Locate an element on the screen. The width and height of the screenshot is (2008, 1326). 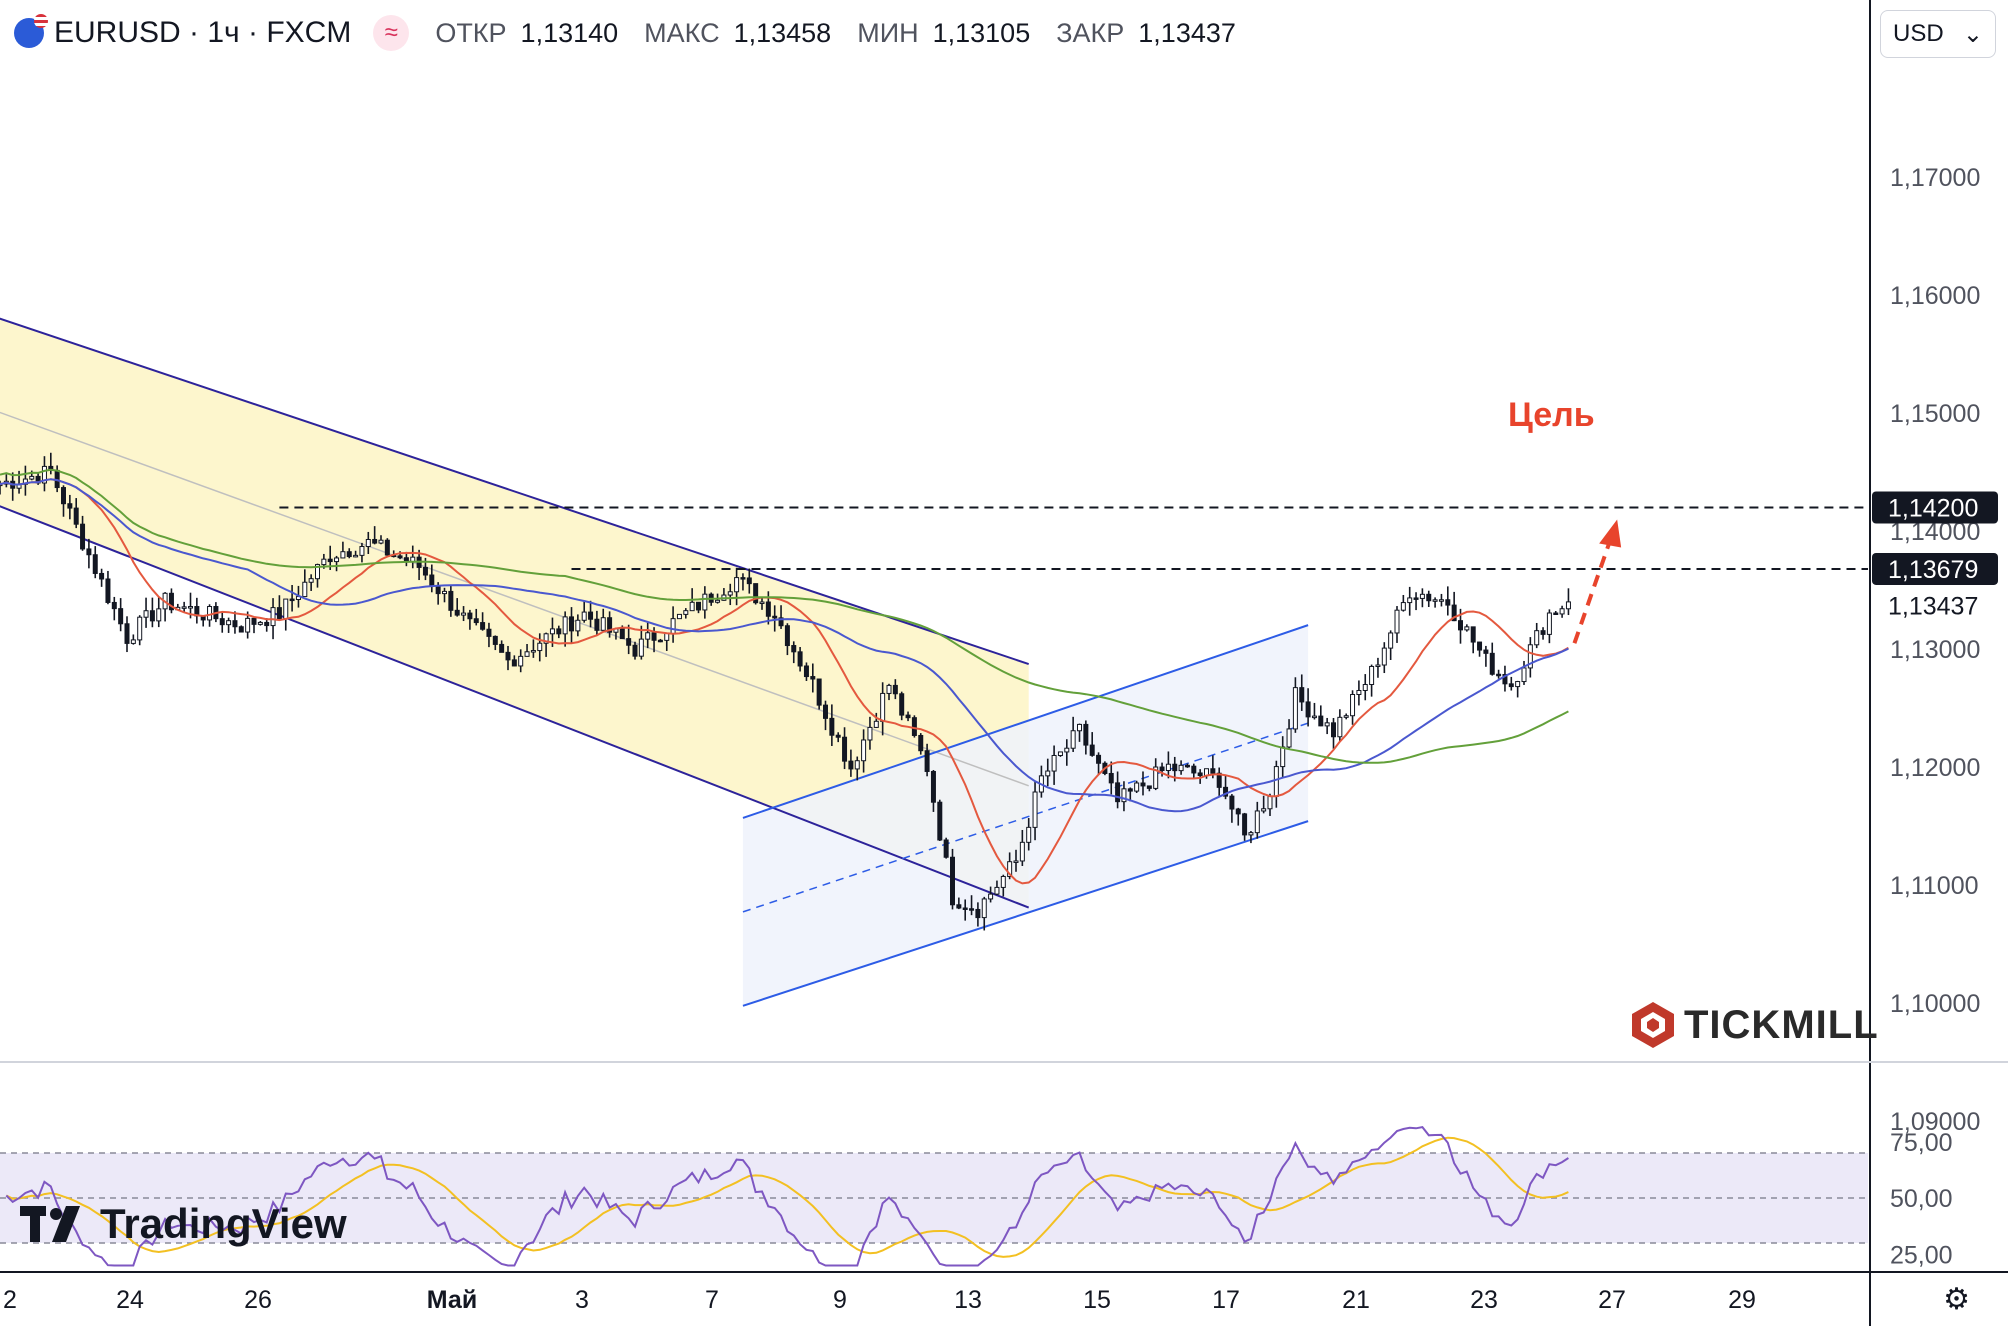
price-tick-label: 1,12000 is located at coordinates (1935, 768).